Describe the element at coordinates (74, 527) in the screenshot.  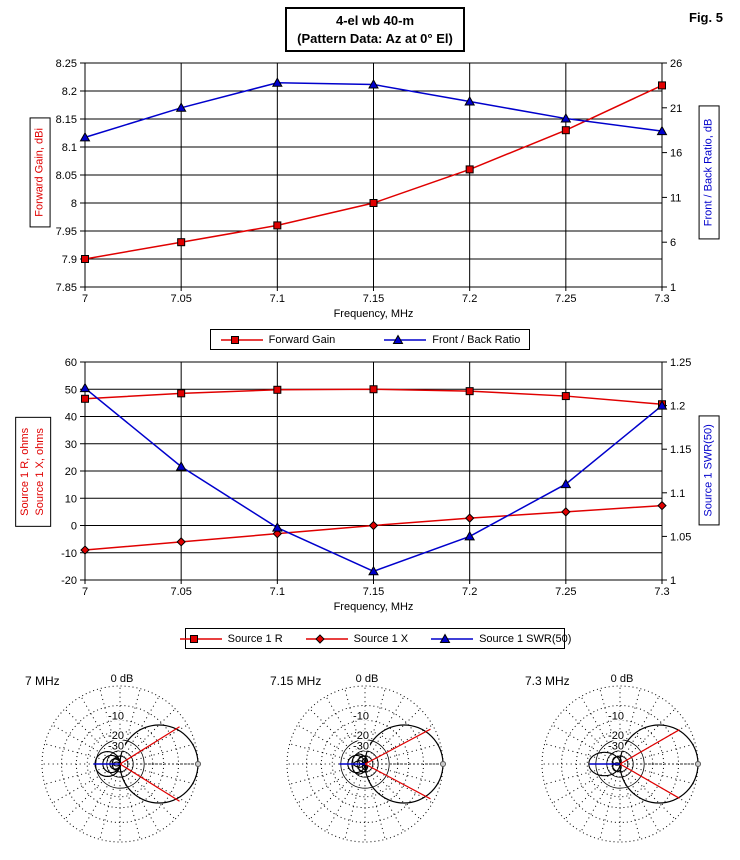
I see `svg-text: 0` at that location.